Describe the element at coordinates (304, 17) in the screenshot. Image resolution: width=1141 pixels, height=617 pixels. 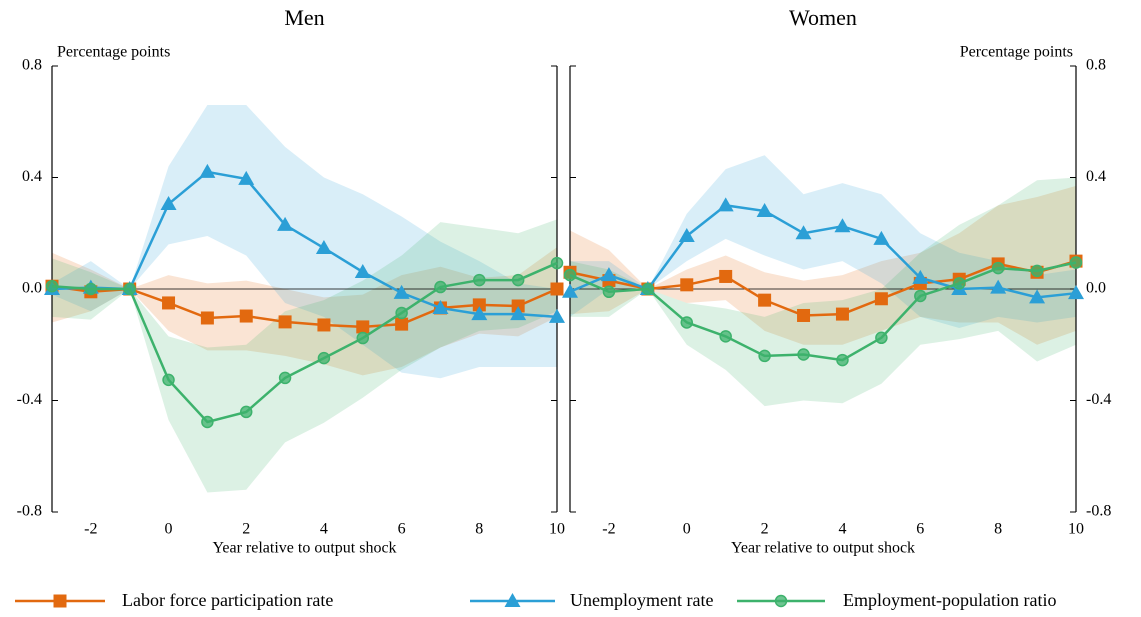
I see `panel-title: Men` at that location.